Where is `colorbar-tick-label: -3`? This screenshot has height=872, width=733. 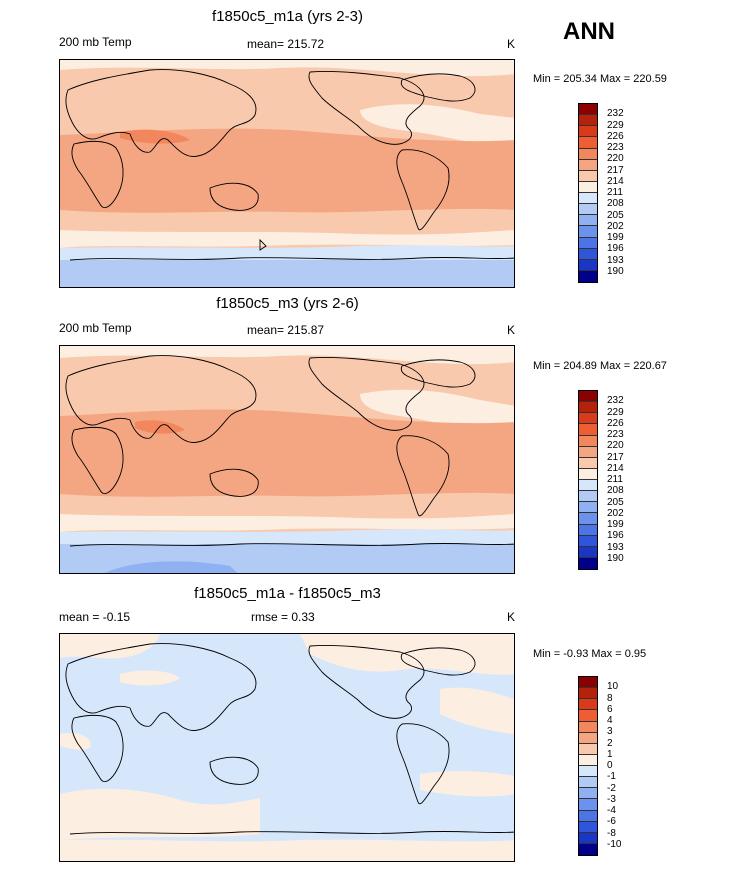 colorbar-tick-label: -3 is located at coordinates (611, 799).